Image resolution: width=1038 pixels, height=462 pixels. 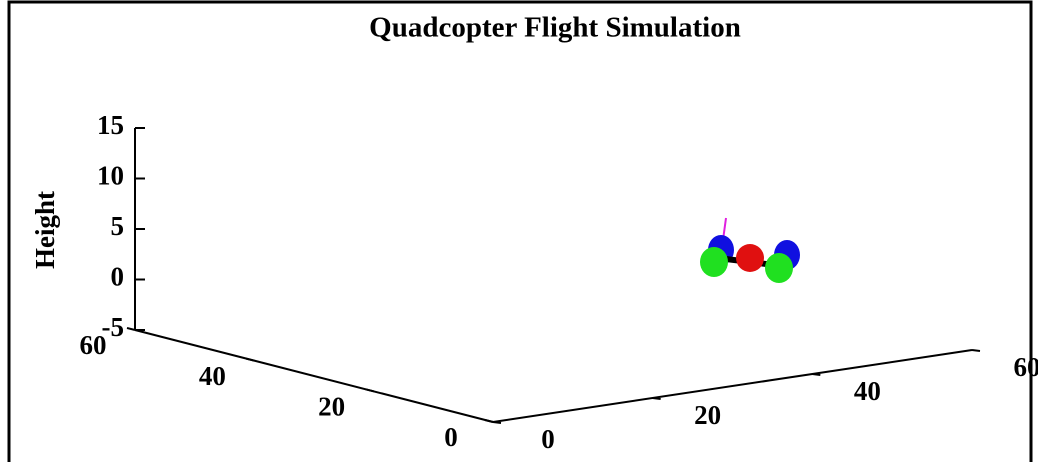 What do you see at coordinates (110, 176) in the screenshot?
I see `z-tick-label: 10` at bounding box center [110, 176].